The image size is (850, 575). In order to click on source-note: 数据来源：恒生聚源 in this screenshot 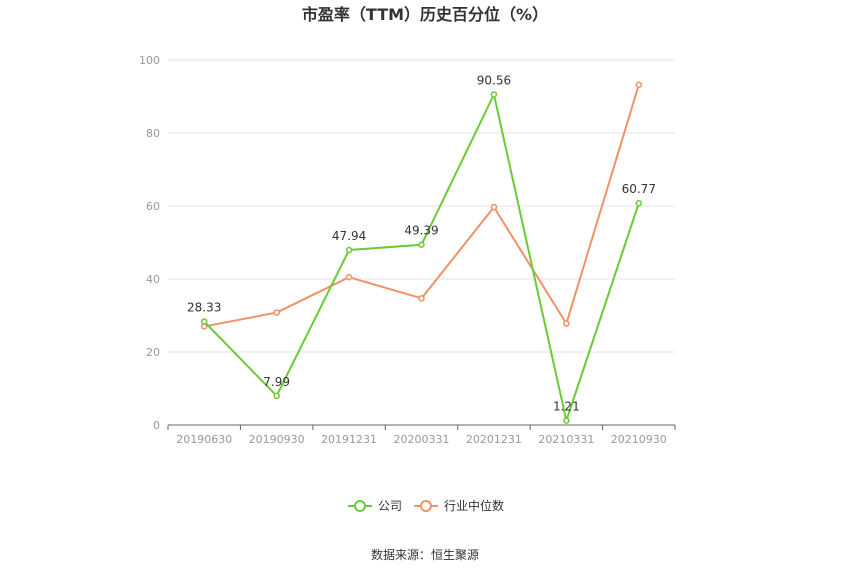, I will do `click(425, 554)`.